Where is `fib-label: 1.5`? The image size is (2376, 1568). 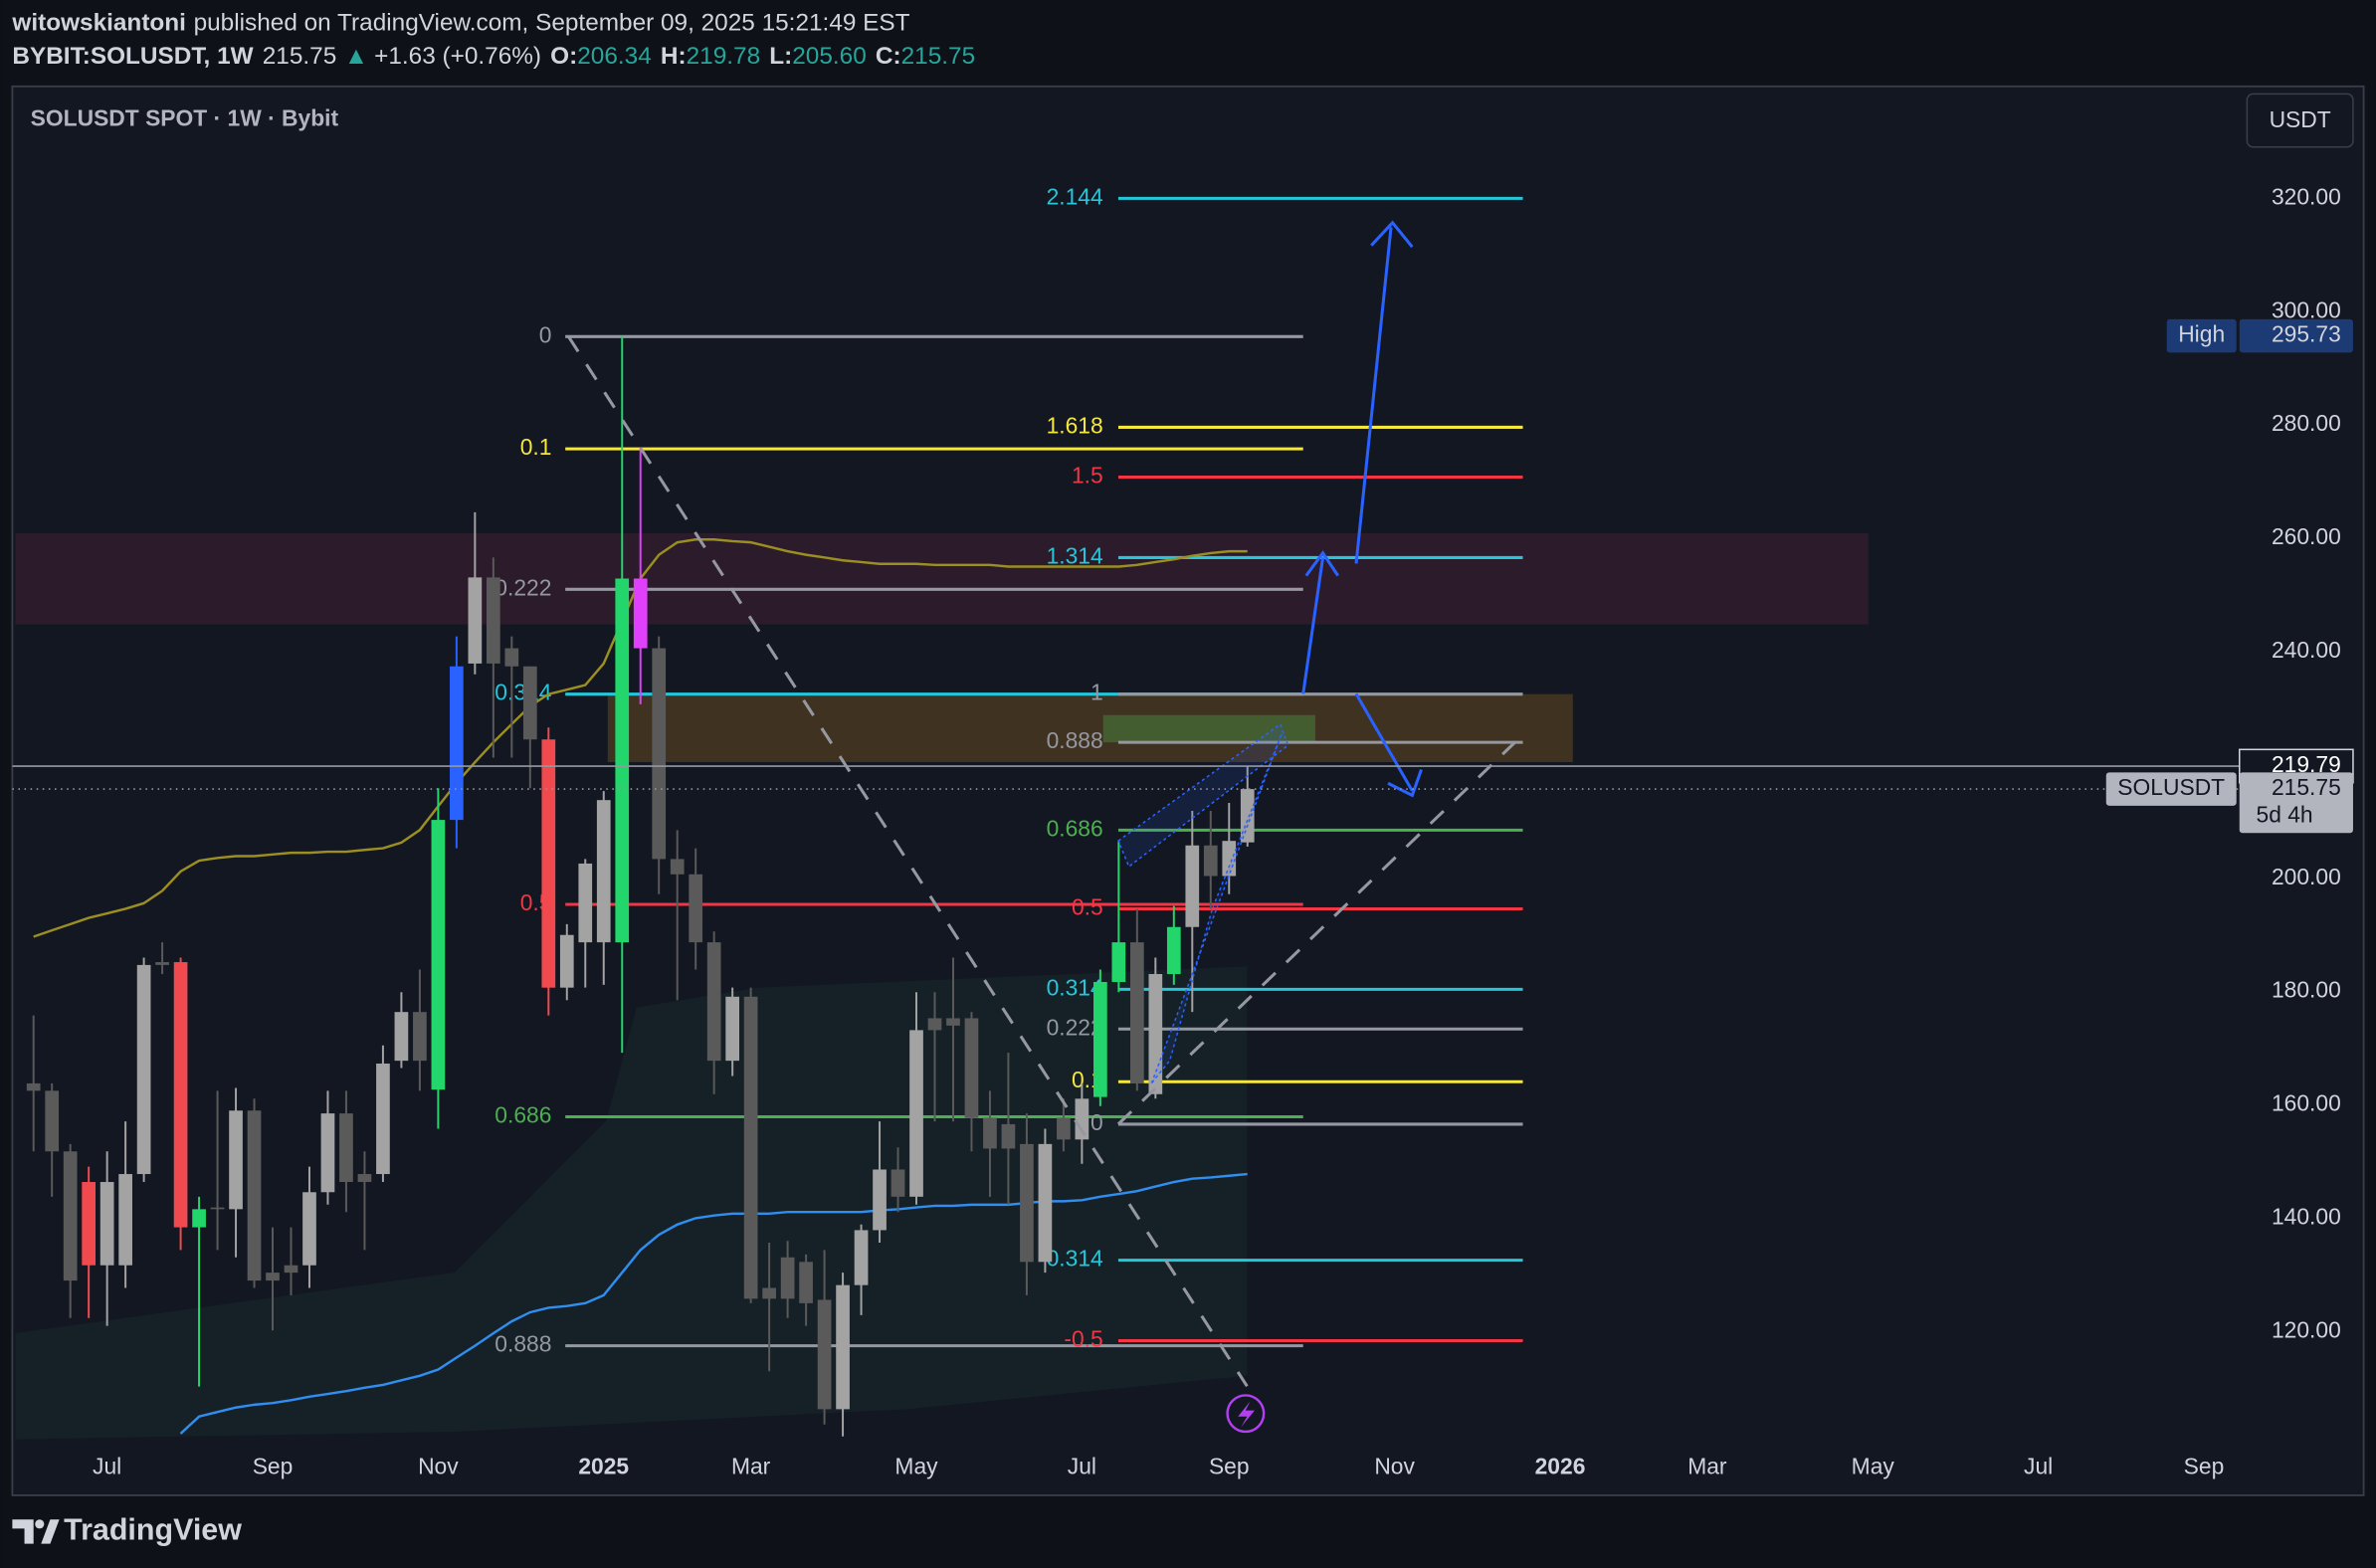 fib-label: 1.5 is located at coordinates (1087, 476).